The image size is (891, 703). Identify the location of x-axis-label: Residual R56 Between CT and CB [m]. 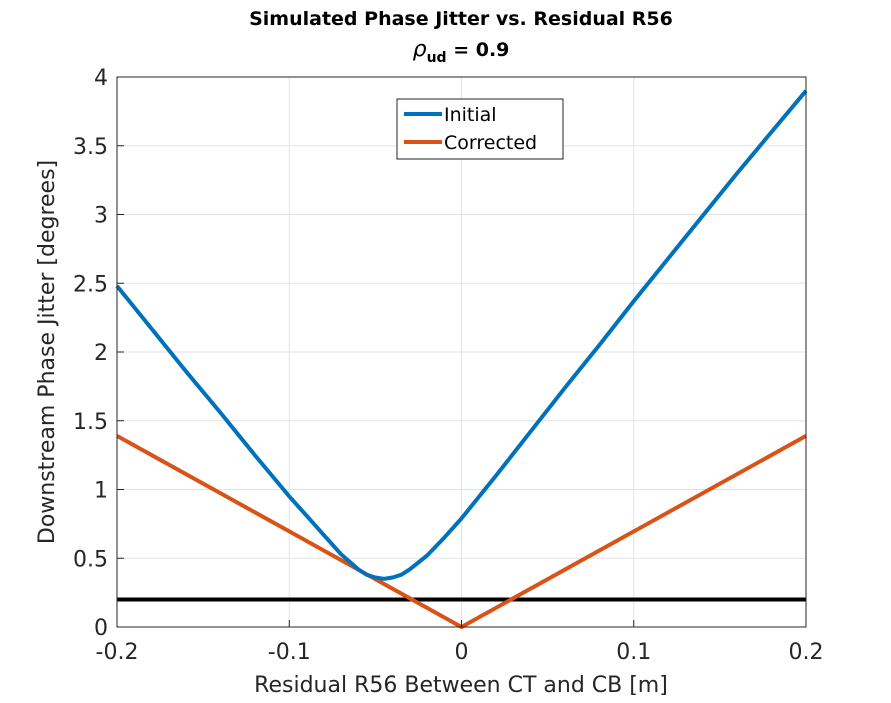
(461, 685).